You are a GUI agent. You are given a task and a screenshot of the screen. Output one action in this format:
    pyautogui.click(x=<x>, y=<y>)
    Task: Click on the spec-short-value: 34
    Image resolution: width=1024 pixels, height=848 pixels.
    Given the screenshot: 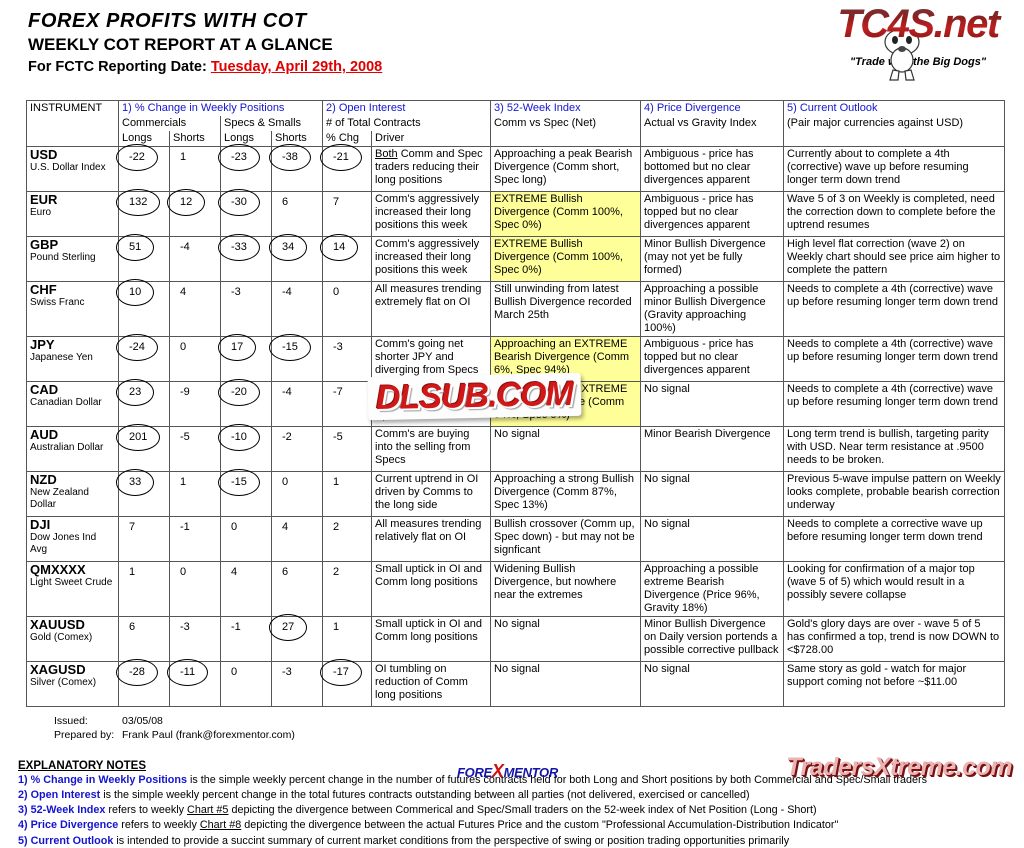 What is the action you would take?
    pyautogui.click(x=288, y=247)
    